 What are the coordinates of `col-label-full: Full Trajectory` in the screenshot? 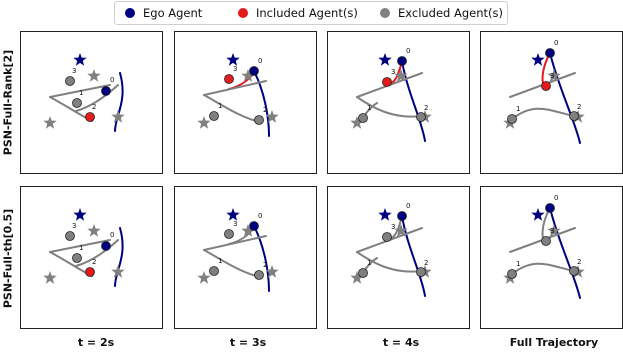 It's located at (554, 342).